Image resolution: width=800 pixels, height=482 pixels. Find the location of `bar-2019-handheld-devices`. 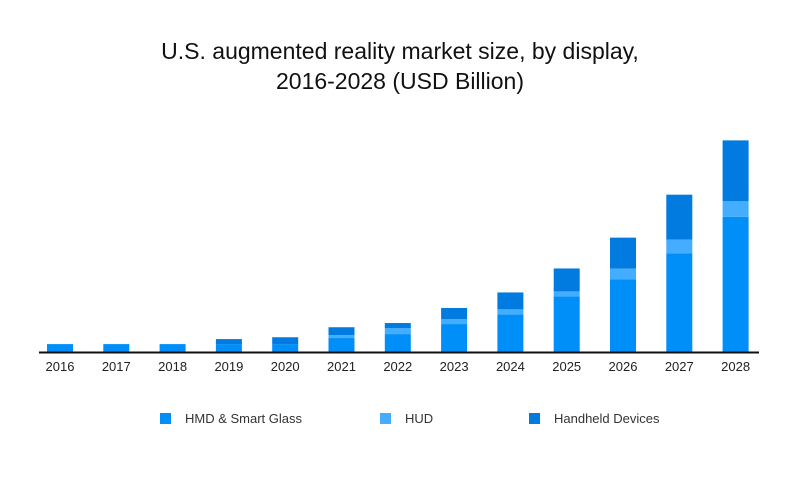

bar-2019-handheld-devices is located at coordinates (228, 342).